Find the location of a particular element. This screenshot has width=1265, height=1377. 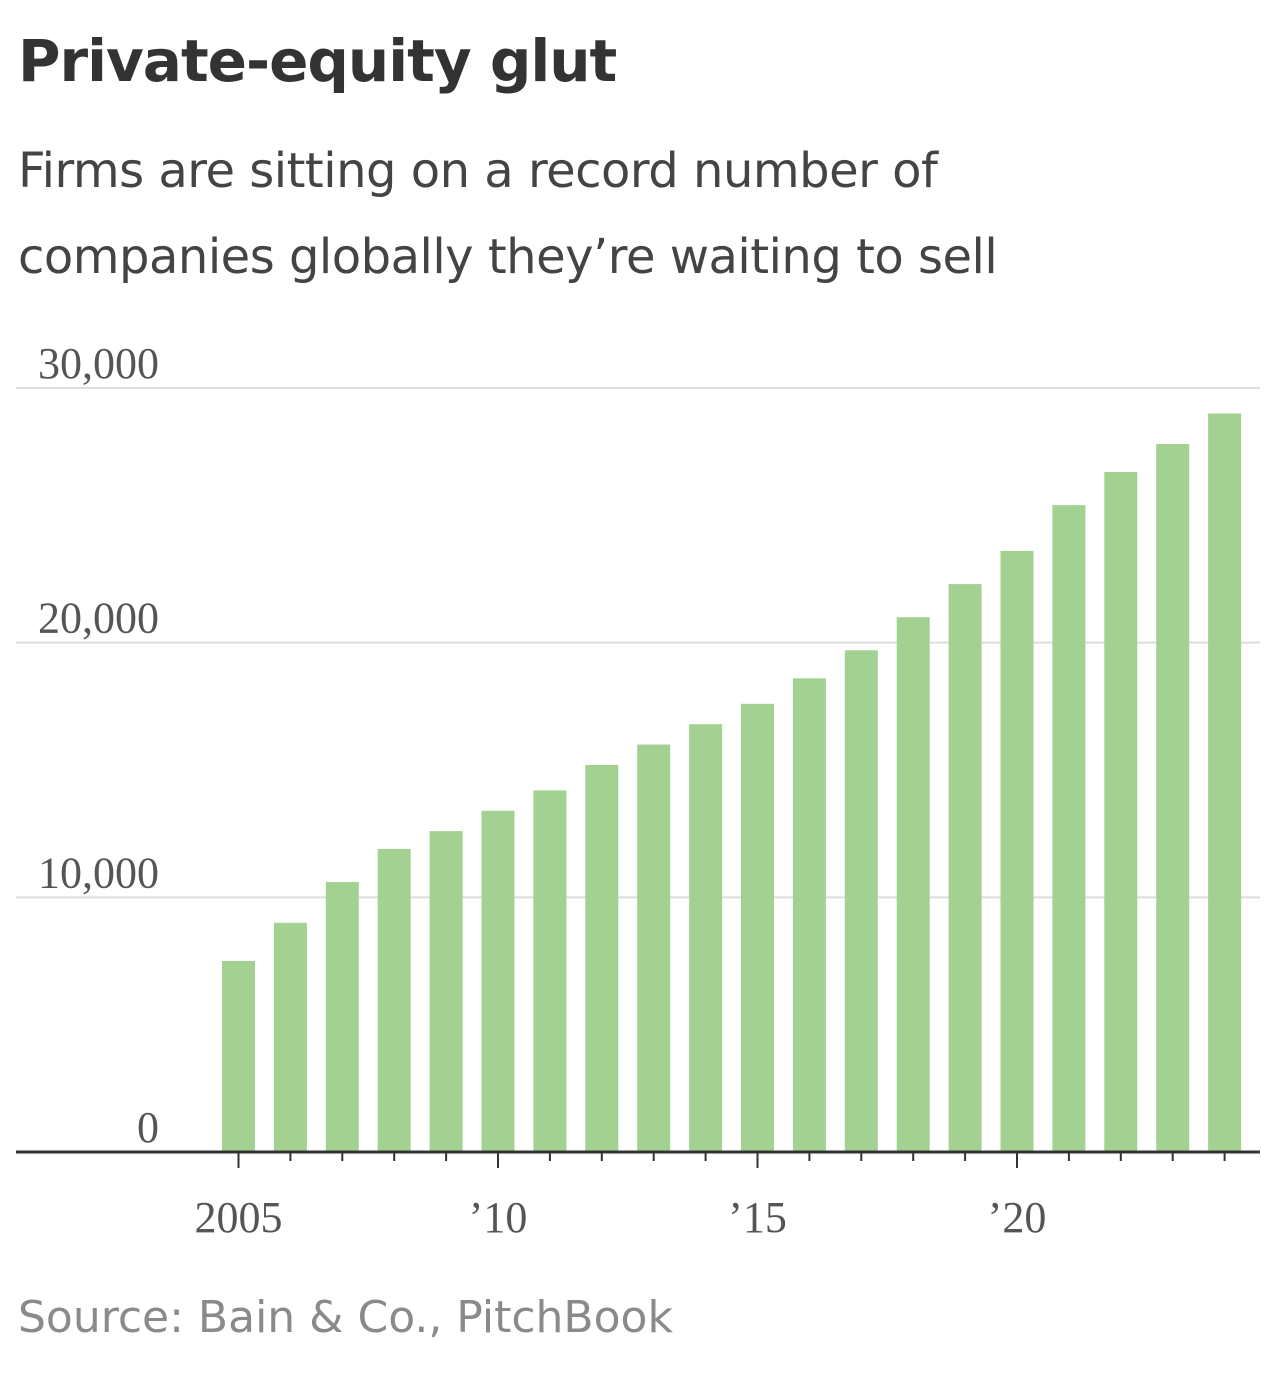

bar-2005 is located at coordinates (238, 1056).